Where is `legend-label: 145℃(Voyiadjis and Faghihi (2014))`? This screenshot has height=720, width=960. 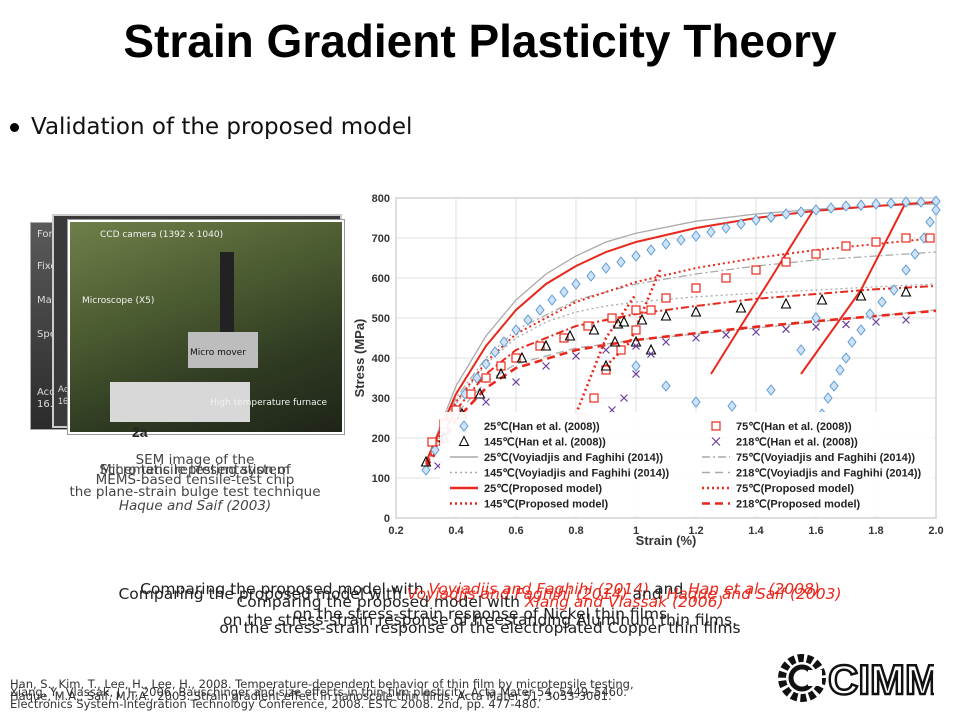 legend-label: 145℃(Voyiadjis and Faghihi (2014)) is located at coordinates (576, 474).